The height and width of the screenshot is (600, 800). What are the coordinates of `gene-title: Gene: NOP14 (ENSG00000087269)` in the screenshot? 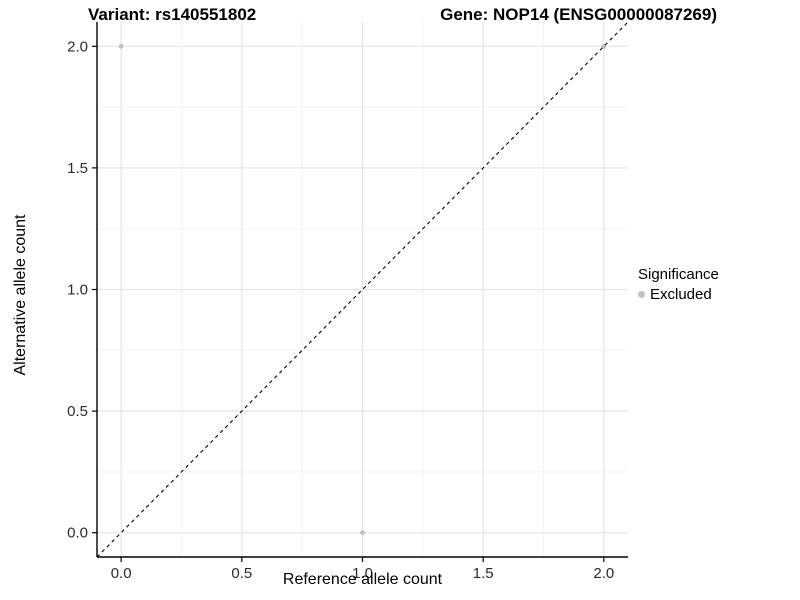 It's located at (578, 14).